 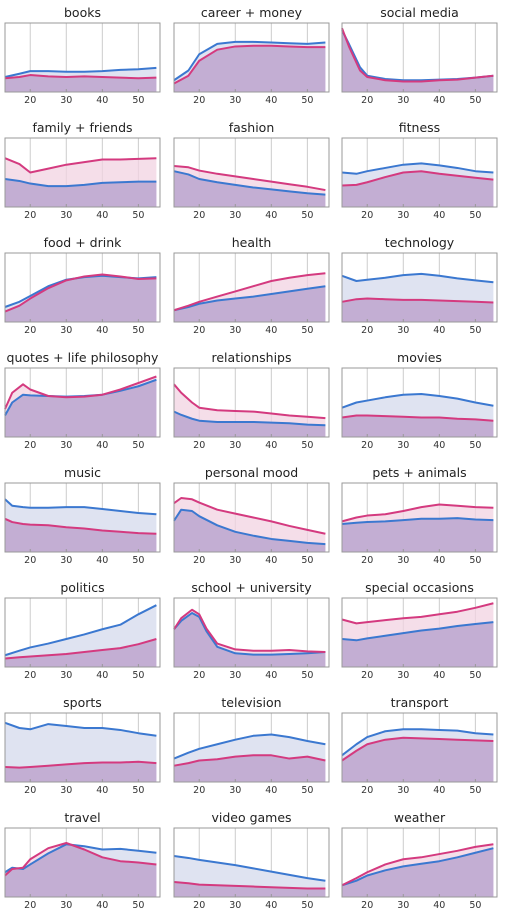 I want to click on panel-title: sports, so click(x=82, y=702).